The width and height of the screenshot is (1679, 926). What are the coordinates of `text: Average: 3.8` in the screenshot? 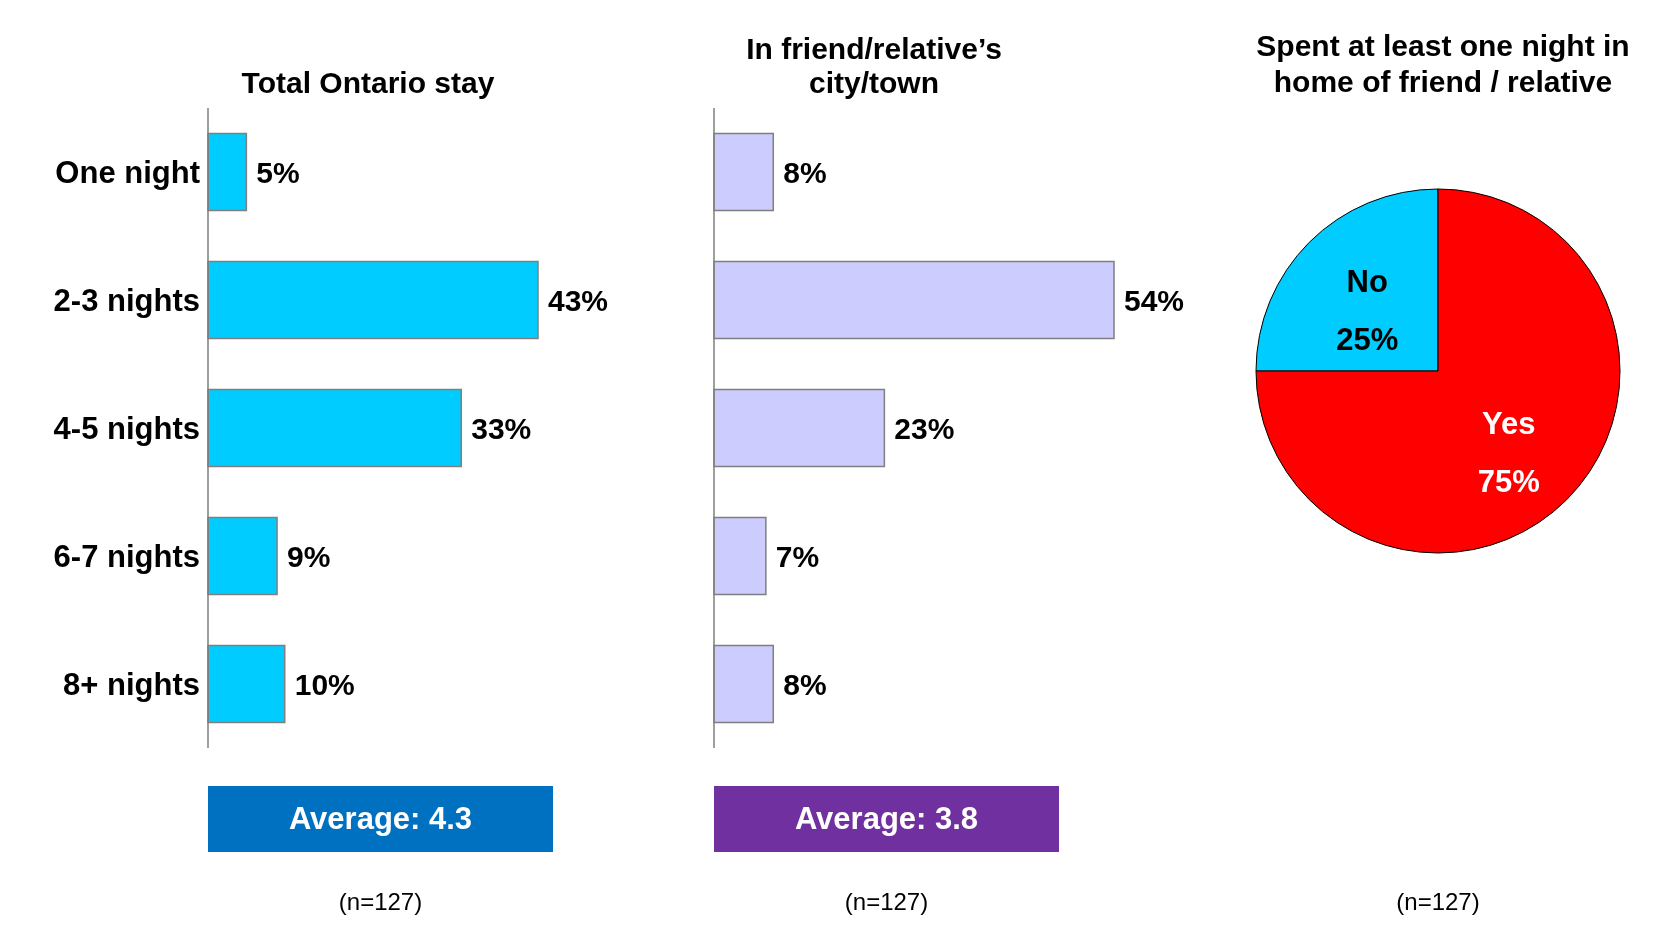 It's located at (886, 819).